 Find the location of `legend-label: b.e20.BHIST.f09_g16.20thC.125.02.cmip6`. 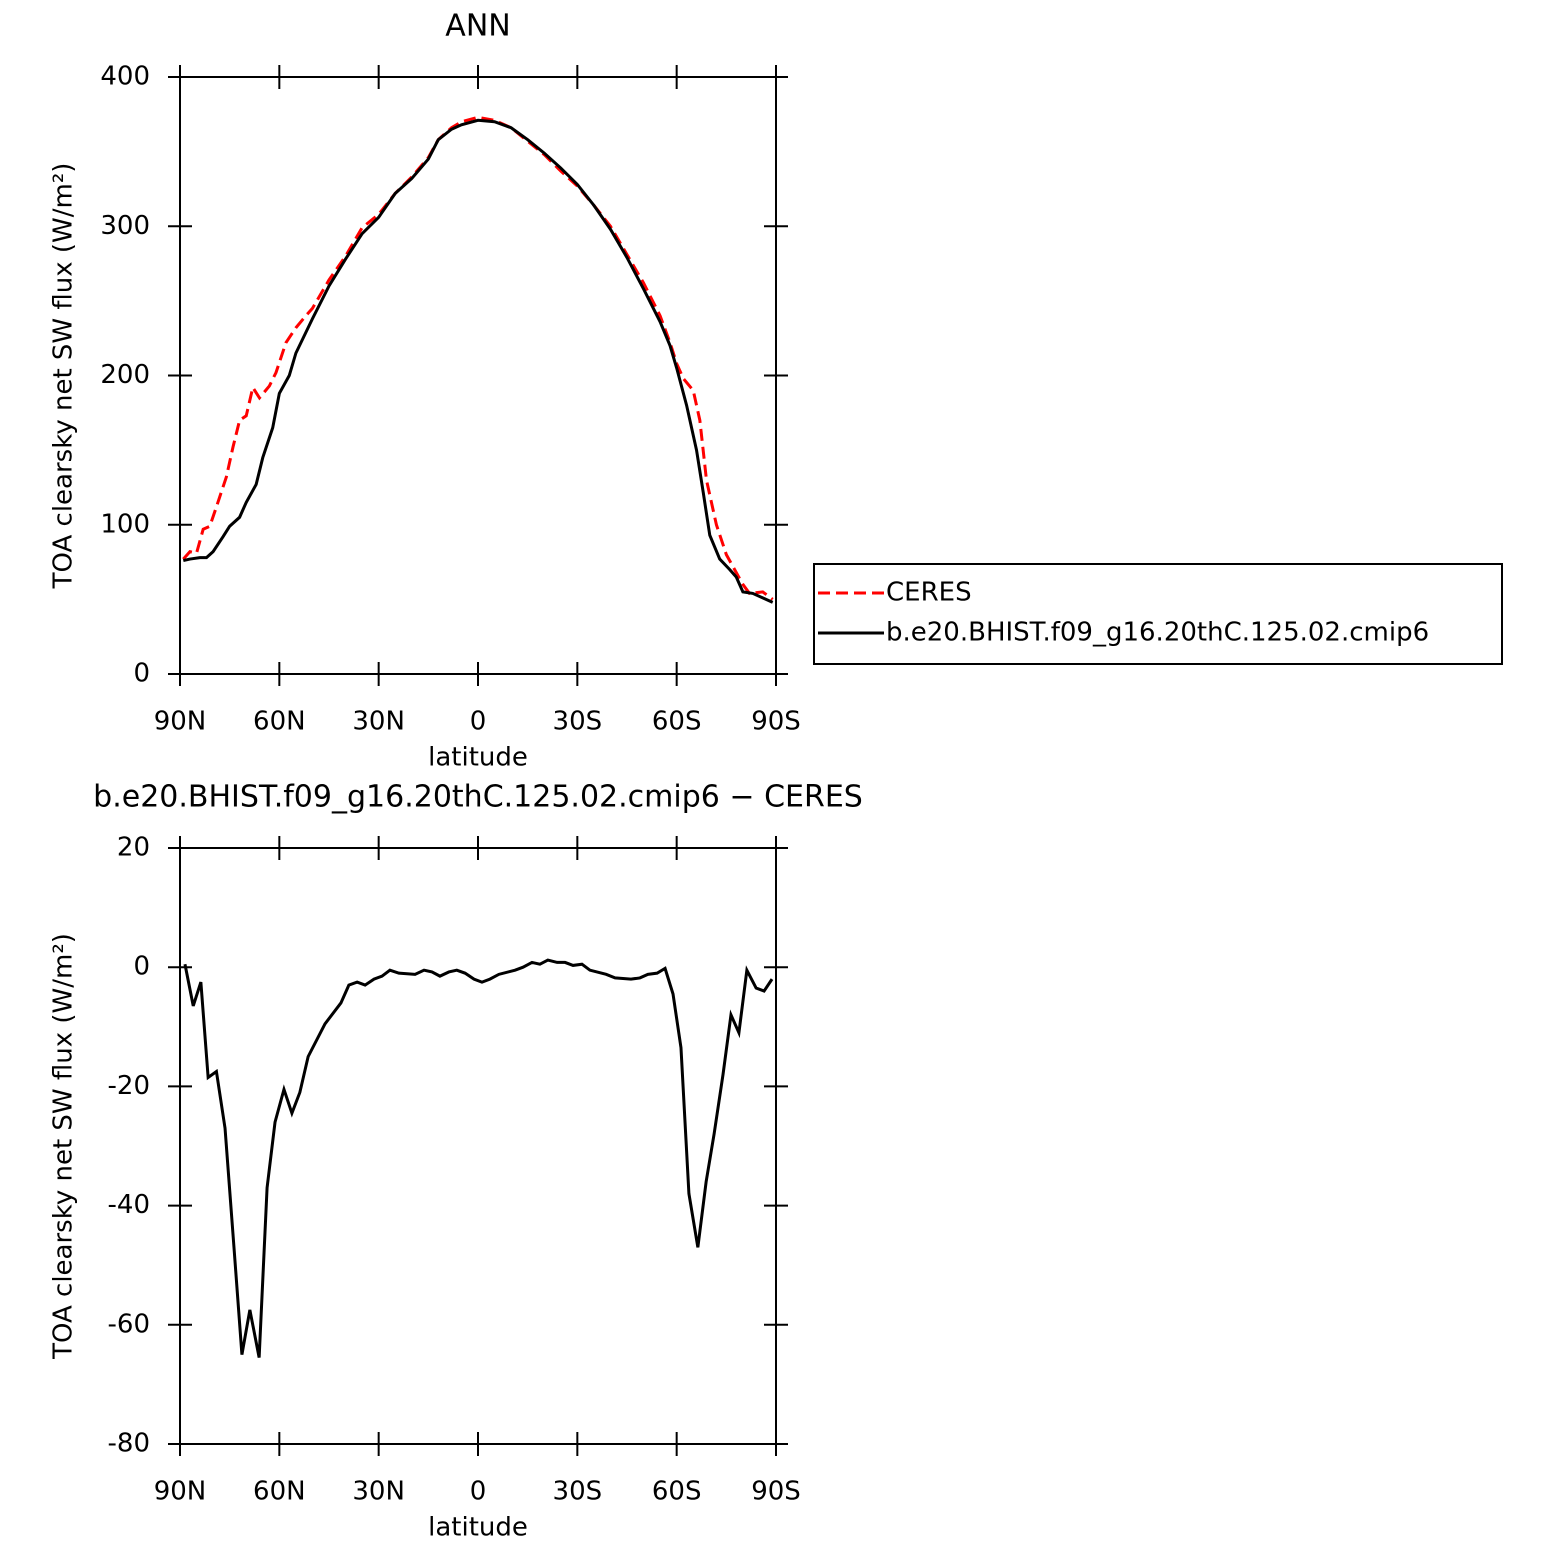

legend-label: b.e20.BHIST.f09_g16.20thC.125.02.cmip6 is located at coordinates (1157, 633).